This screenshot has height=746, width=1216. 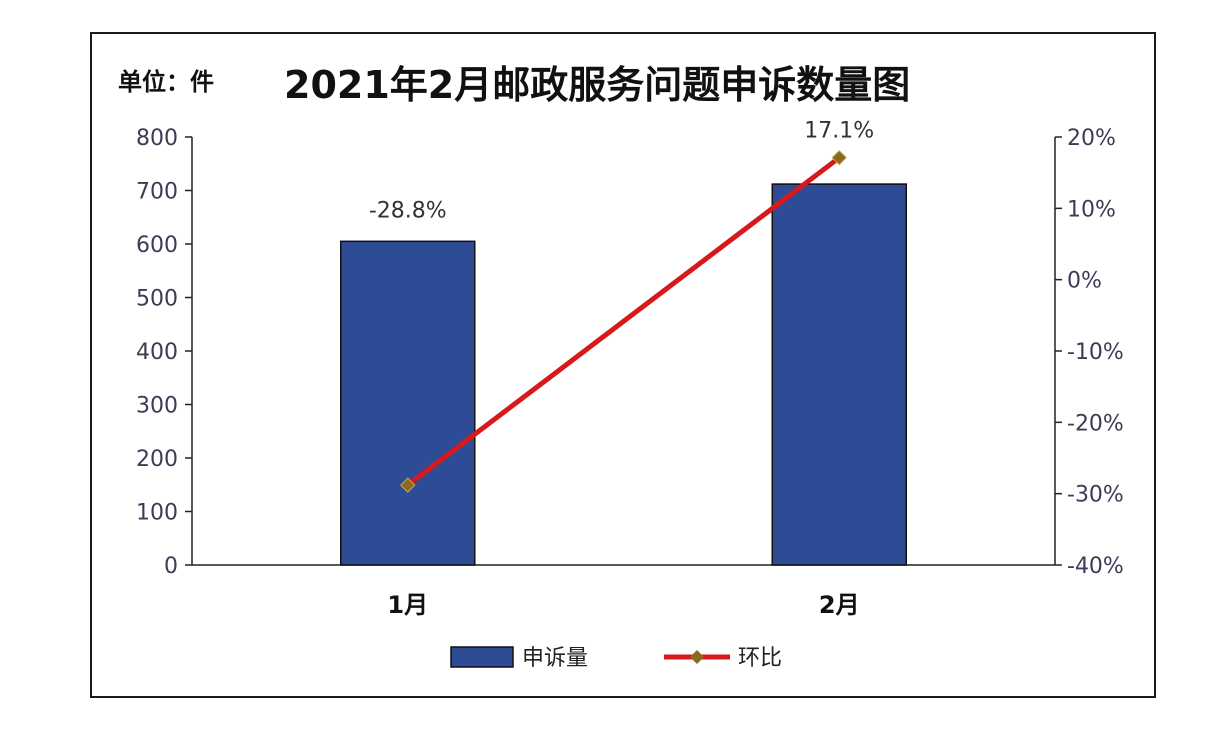 What do you see at coordinates (1095, 423) in the screenshot?
I see `y-right-tick-label: -20%` at bounding box center [1095, 423].